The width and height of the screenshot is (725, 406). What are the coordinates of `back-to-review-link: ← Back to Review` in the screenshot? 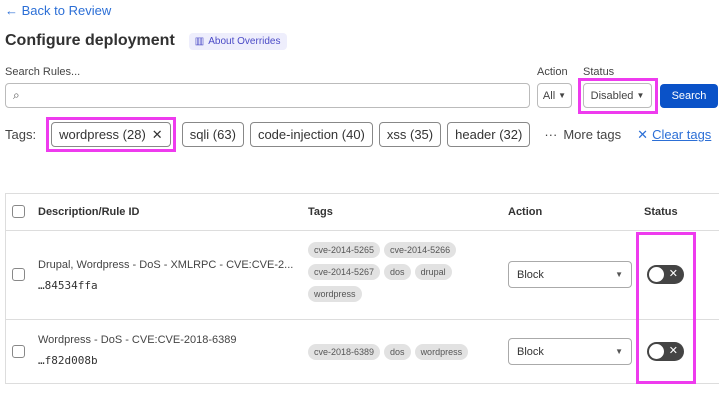 It's located at (58, 10).